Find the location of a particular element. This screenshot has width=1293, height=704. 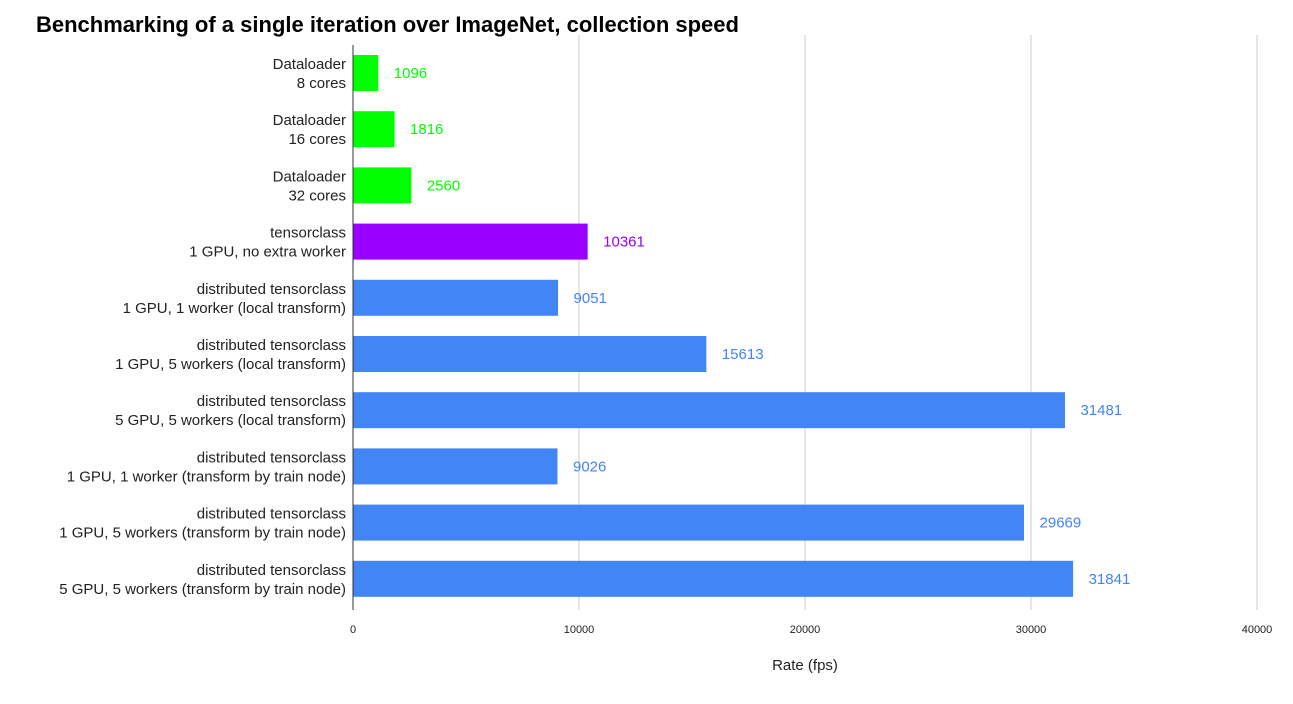

category-label: 32 cores is located at coordinates (317, 195).